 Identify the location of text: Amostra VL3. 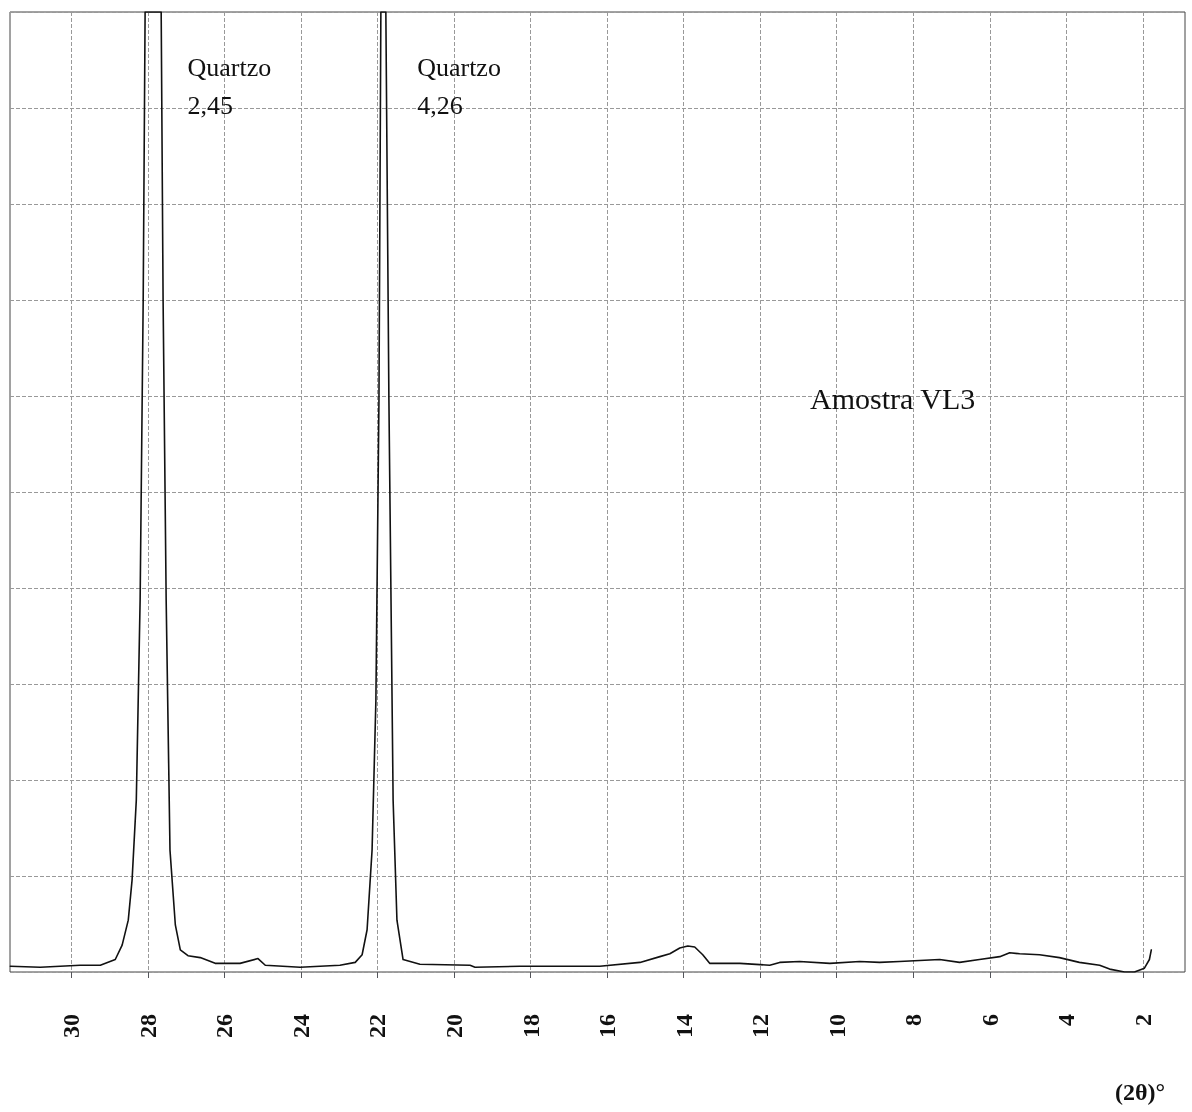
(893, 398).